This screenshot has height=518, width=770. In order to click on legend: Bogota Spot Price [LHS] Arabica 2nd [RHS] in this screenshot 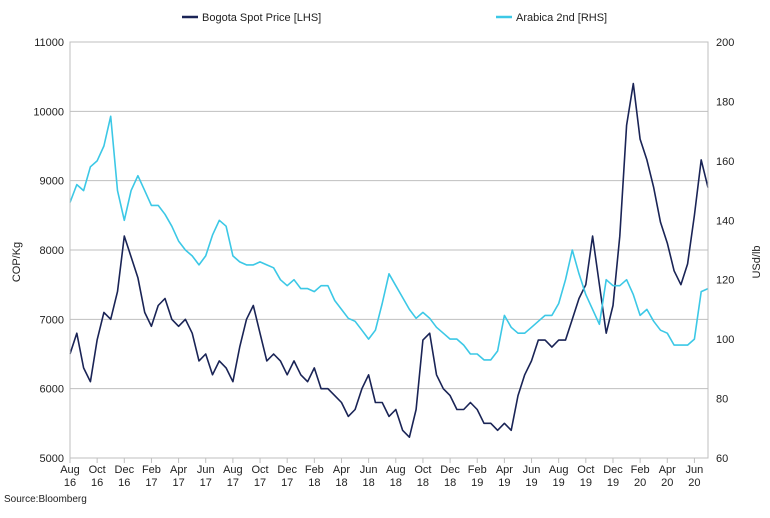, I will do `click(394, 18)`.